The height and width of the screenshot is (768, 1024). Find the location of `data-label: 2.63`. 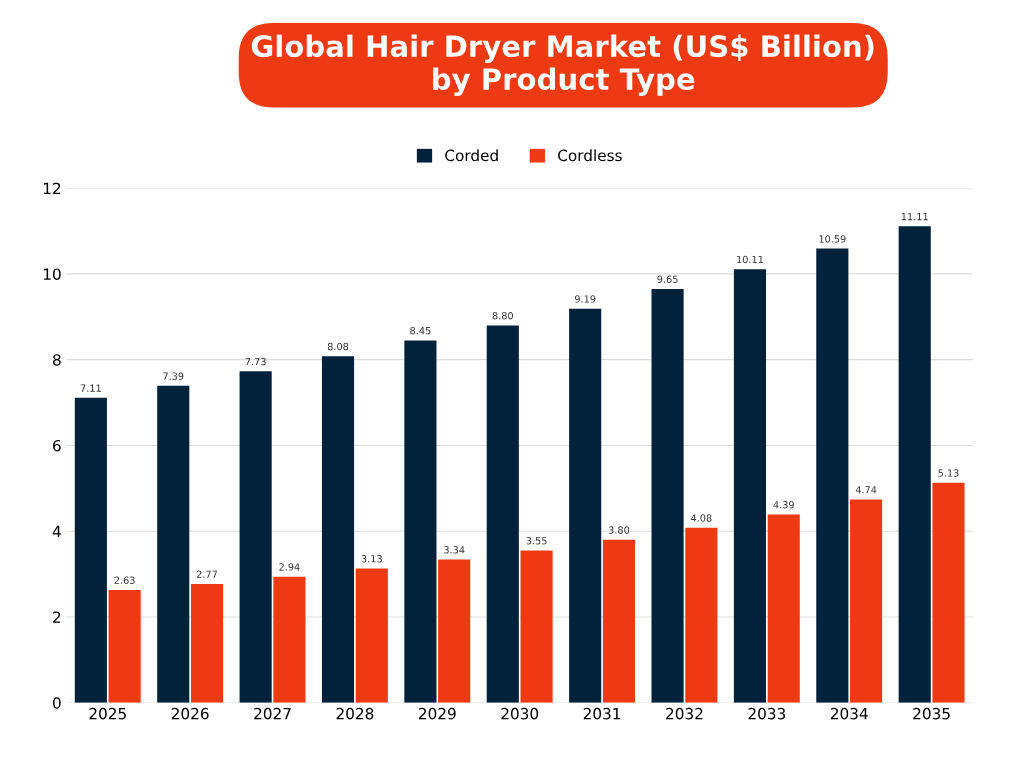

data-label: 2.63 is located at coordinates (124, 580).